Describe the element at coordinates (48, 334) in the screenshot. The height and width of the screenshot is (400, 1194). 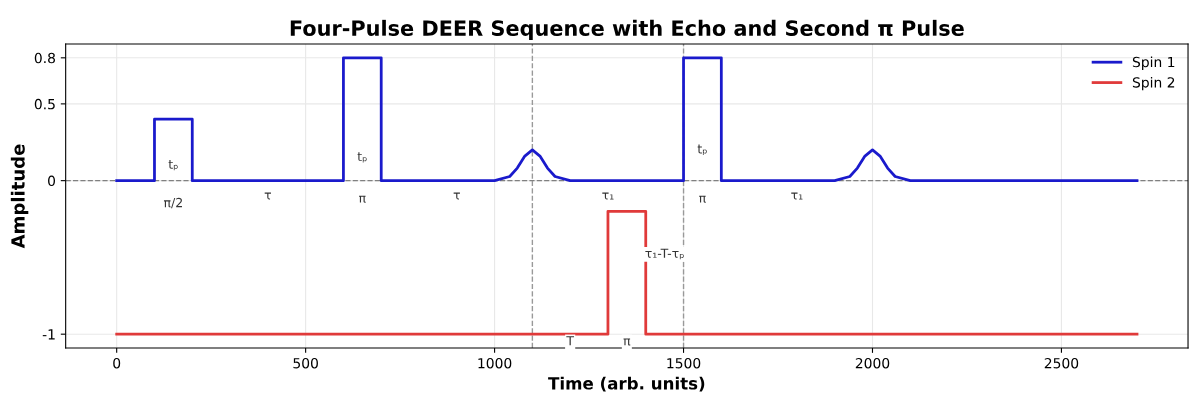
I see `y-tick-label: -1` at that location.